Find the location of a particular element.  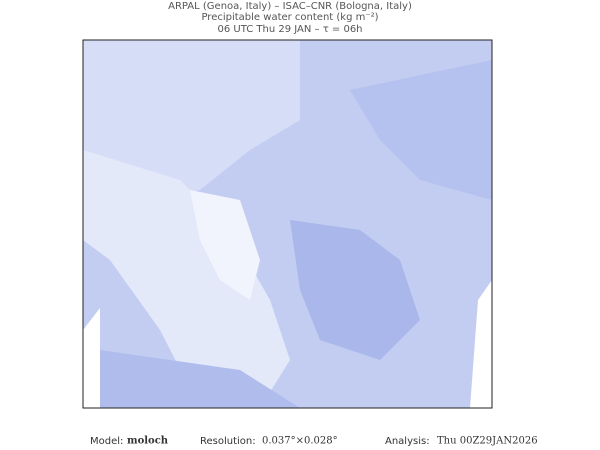

footer-label: Model: is located at coordinates (106, 441).